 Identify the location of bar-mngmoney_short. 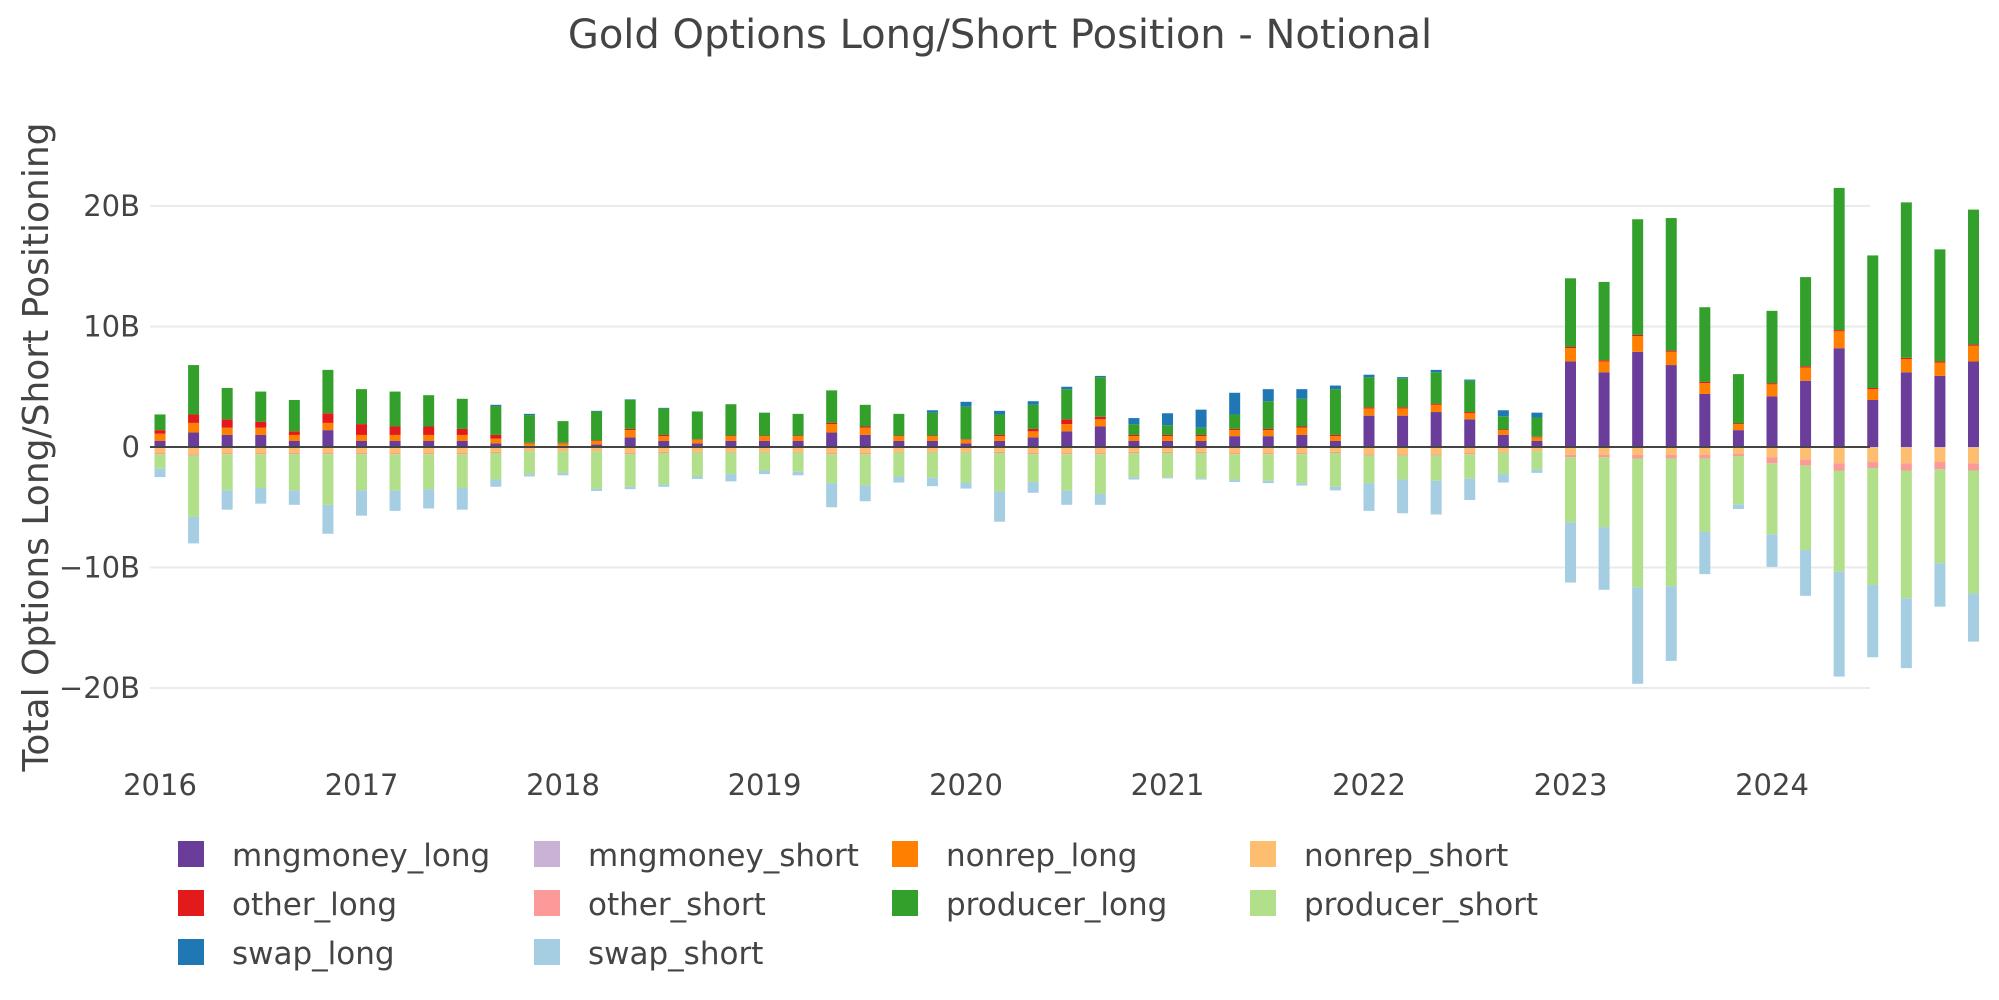
(1973, 447).